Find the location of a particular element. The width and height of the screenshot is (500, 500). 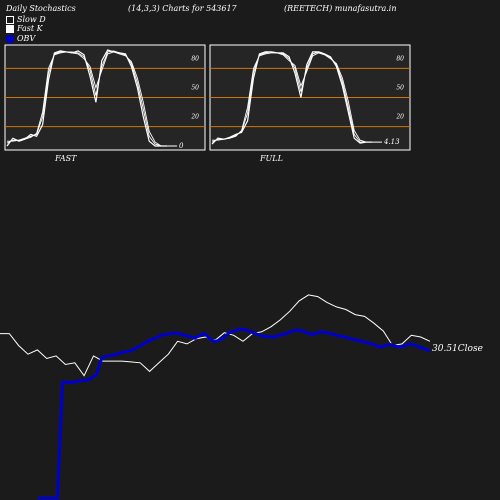

fast-tick-label-80: 80 is located at coordinates (195, 58).